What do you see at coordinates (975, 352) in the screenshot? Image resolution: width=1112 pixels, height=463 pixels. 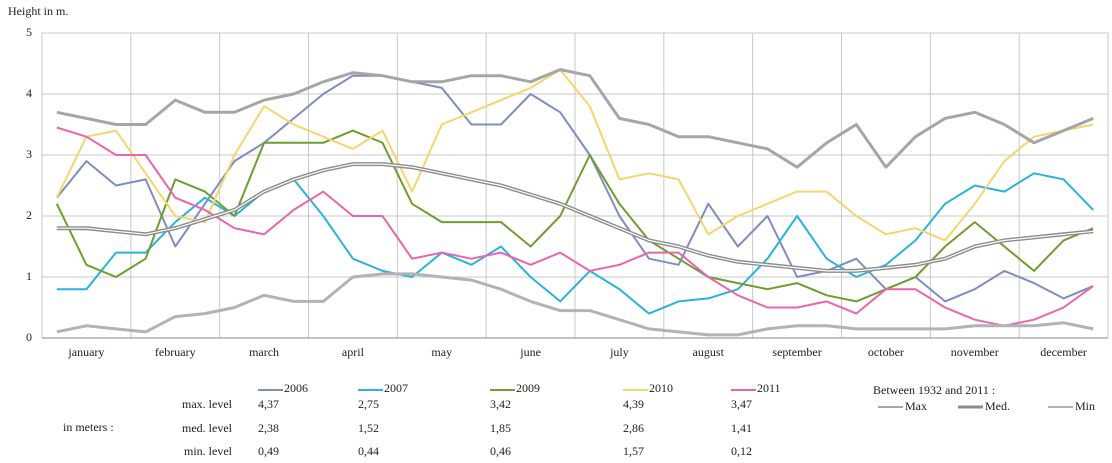 I see `x-tick-label: november` at bounding box center [975, 352].